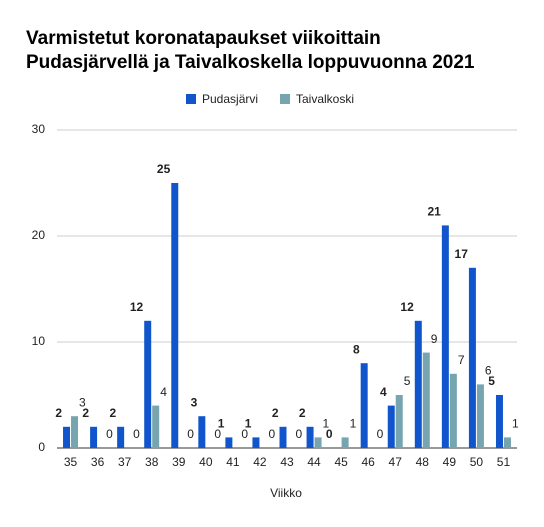 This screenshot has width=544, height=527. Describe the element at coordinates (179, 462) in the screenshot. I see `x-tick-label: 39` at that location.